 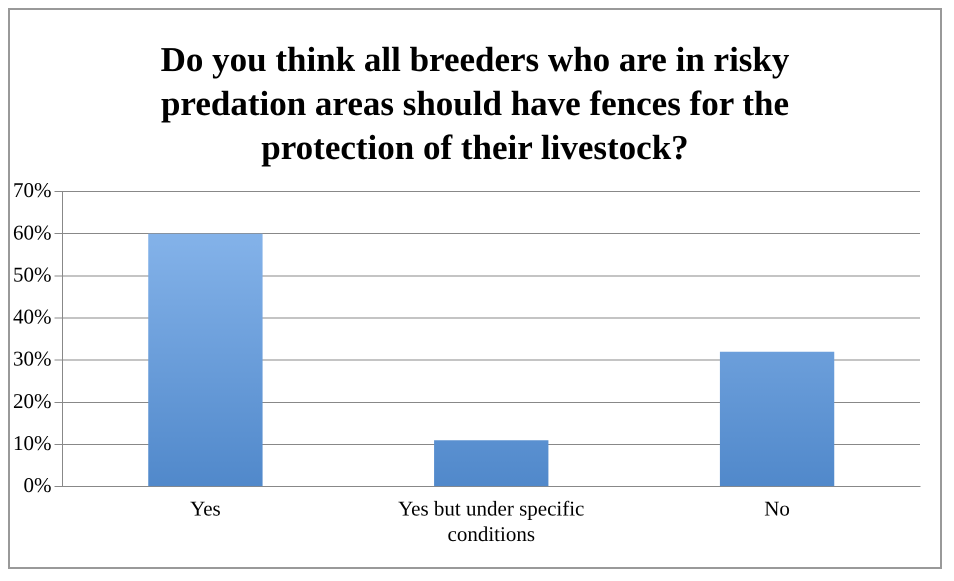 What do you see at coordinates (475, 104) in the screenshot?
I see `chart-title: Do you think all breeders who are in risky predation areas should have fences for the protection of their livestock?` at bounding box center [475, 104].